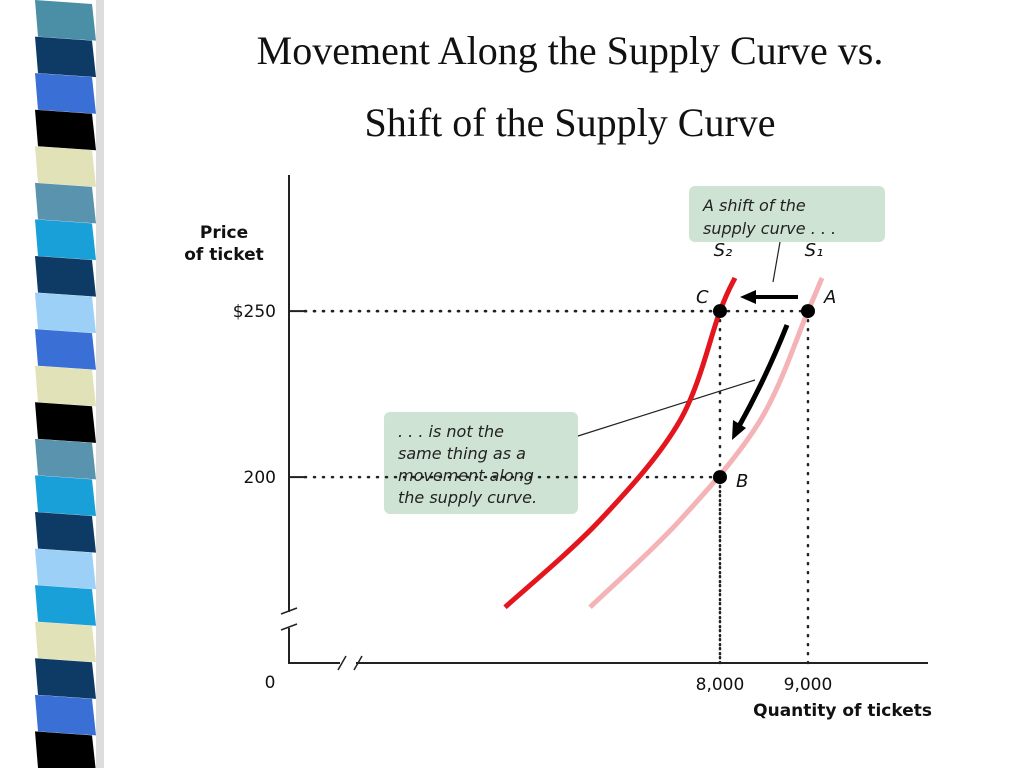 Image resolution: width=1024 pixels, height=768 pixels. What do you see at coordinates (462, 453) in the screenshot?
I see `annotation-text: same thing as a` at bounding box center [462, 453].